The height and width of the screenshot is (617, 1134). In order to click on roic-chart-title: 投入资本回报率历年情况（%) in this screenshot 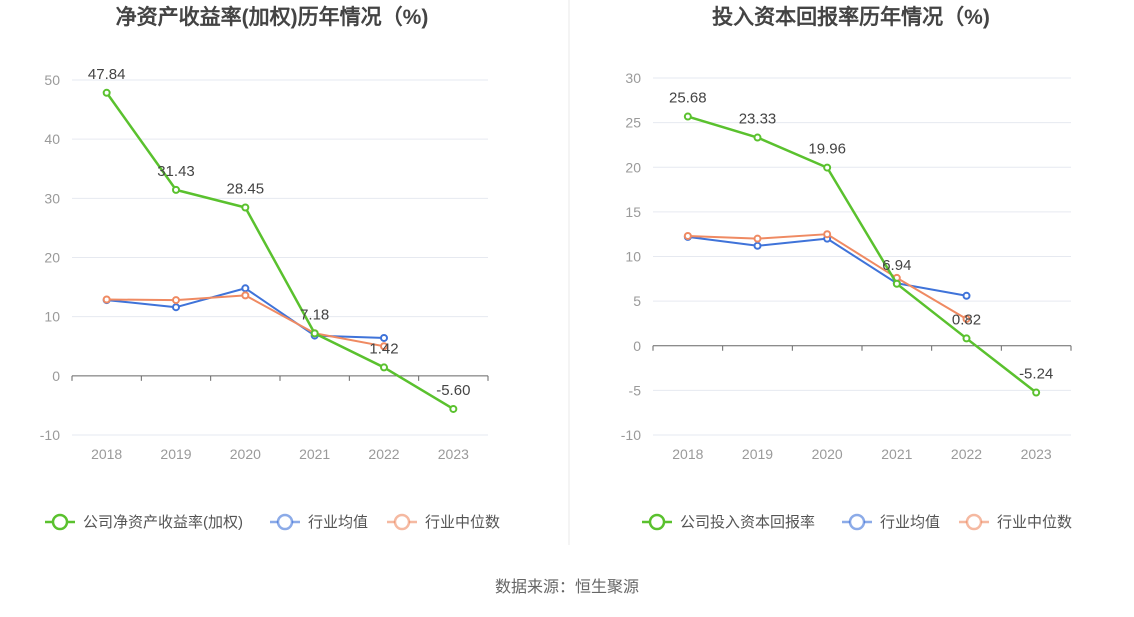, I will do `click(851, 17)`.